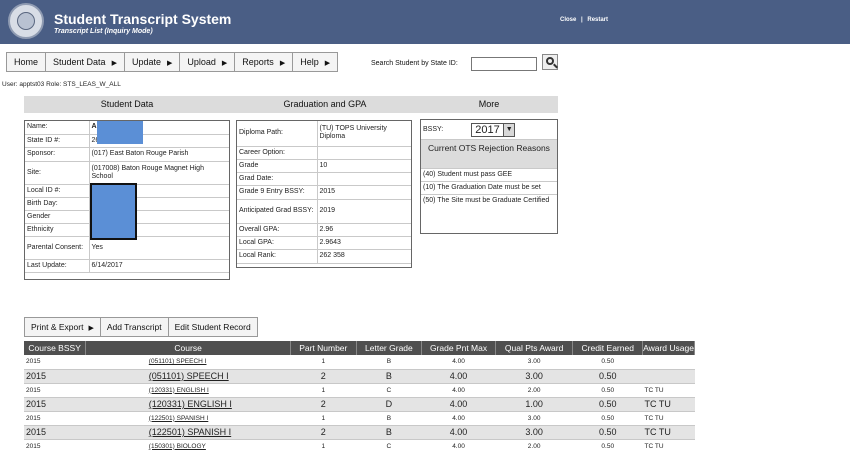 This screenshot has width=850, height=460. What do you see at coordinates (277, 134) in the screenshot?
I see `diploma-path-label: Diploma Path:` at bounding box center [277, 134].